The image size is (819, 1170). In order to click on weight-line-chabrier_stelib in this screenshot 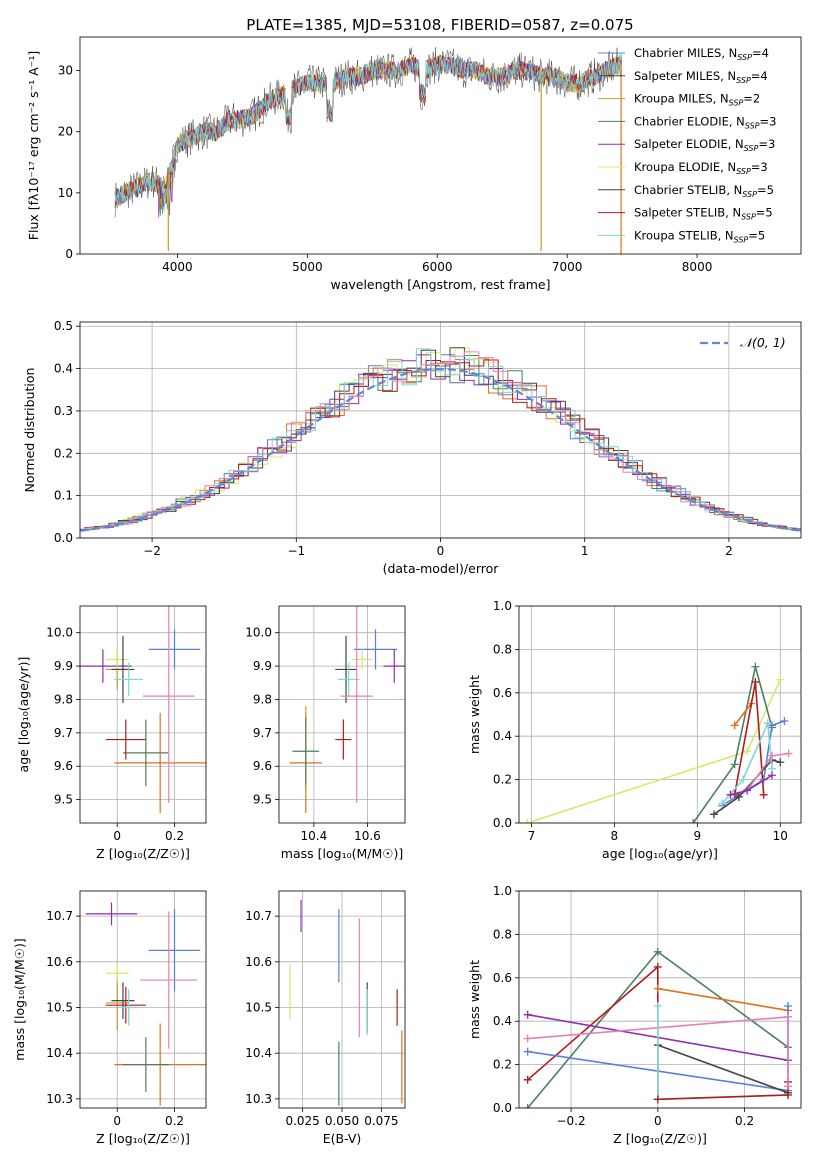, I will do `click(723, 1071)`.